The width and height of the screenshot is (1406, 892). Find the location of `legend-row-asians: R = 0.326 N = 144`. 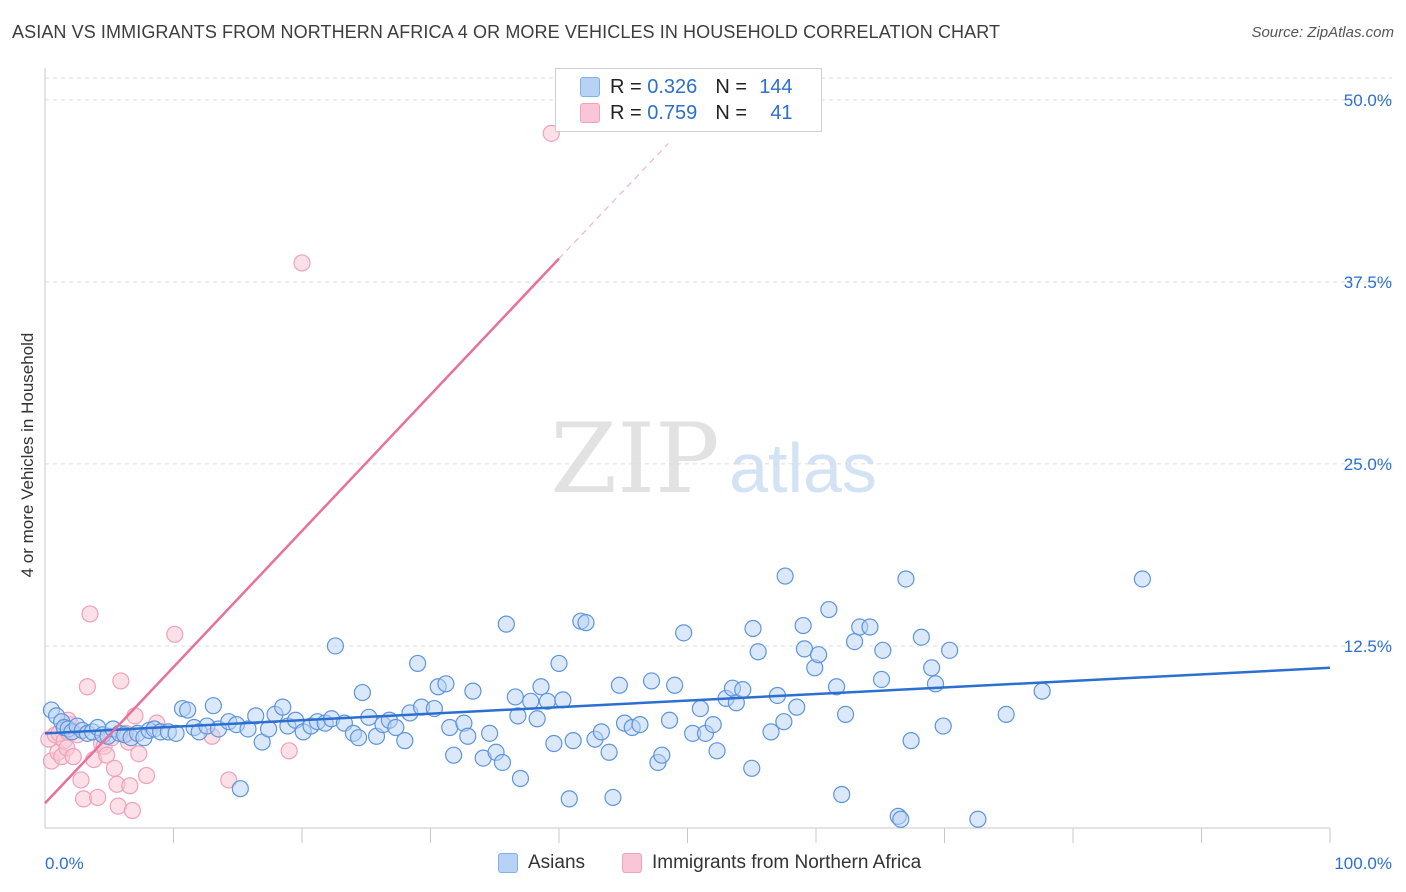

legend-row-asians: R = 0.326 N = 144 is located at coordinates (686, 87).